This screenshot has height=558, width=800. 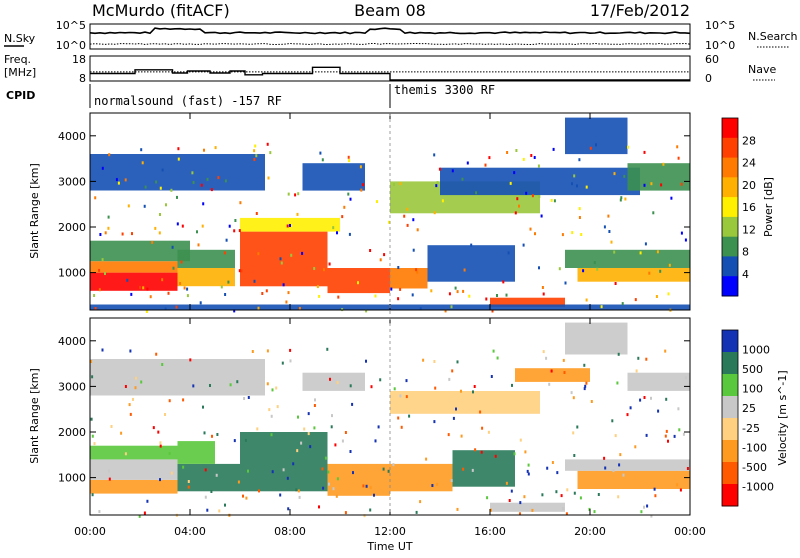 I want to click on cpid-label: CPID, so click(x=20, y=95).